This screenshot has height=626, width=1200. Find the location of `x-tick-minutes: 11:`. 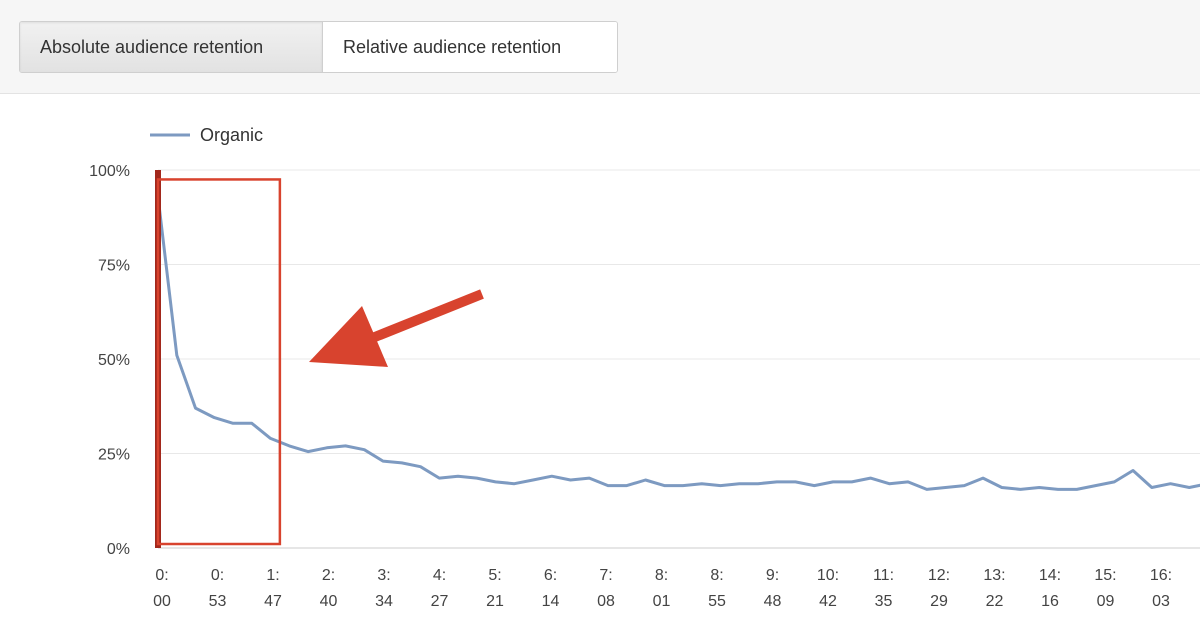

x-tick-minutes: 11: is located at coordinates (883, 575).